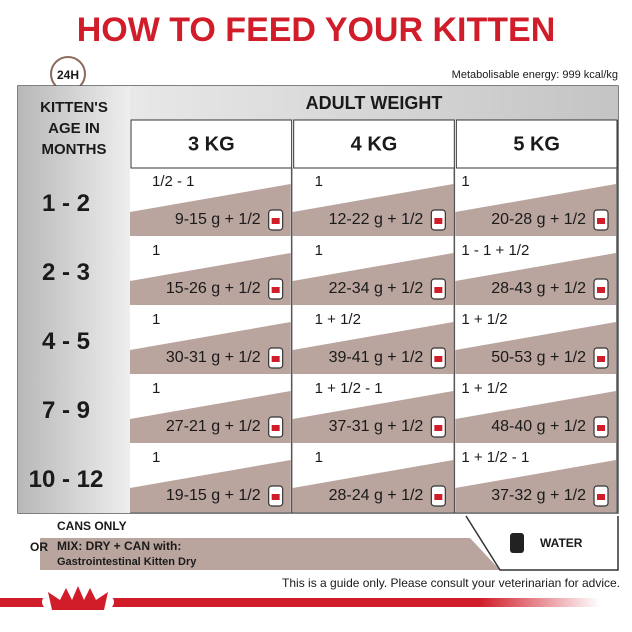 This screenshot has width=632, height=632. What do you see at coordinates (66, 272) in the screenshot?
I see `age-label: 2 - 3` at bounding box center [66, 272].